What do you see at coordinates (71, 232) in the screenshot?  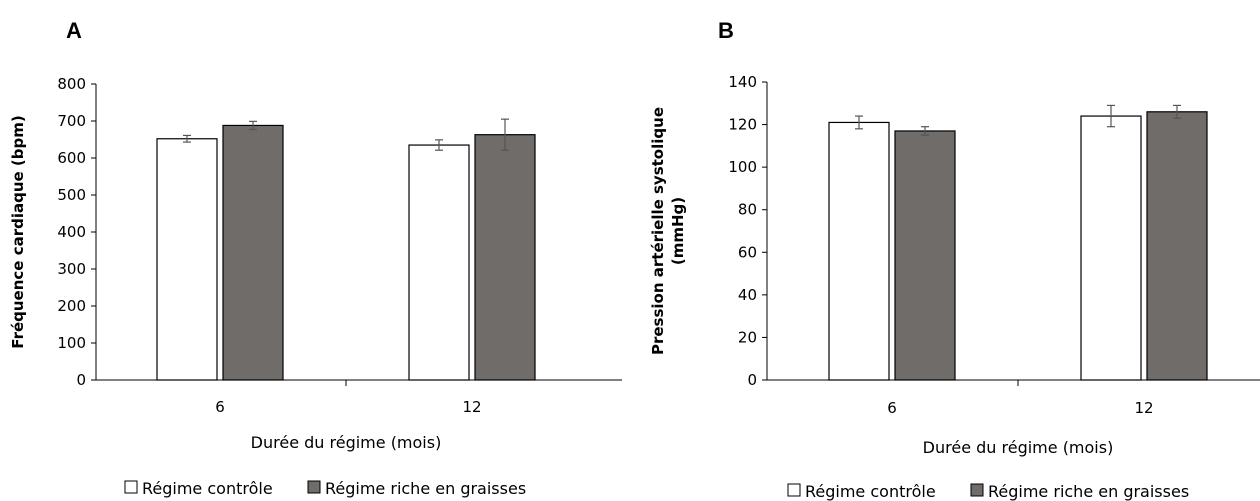 I see `y-tick-label: 400` at bounding box center [71, 232].